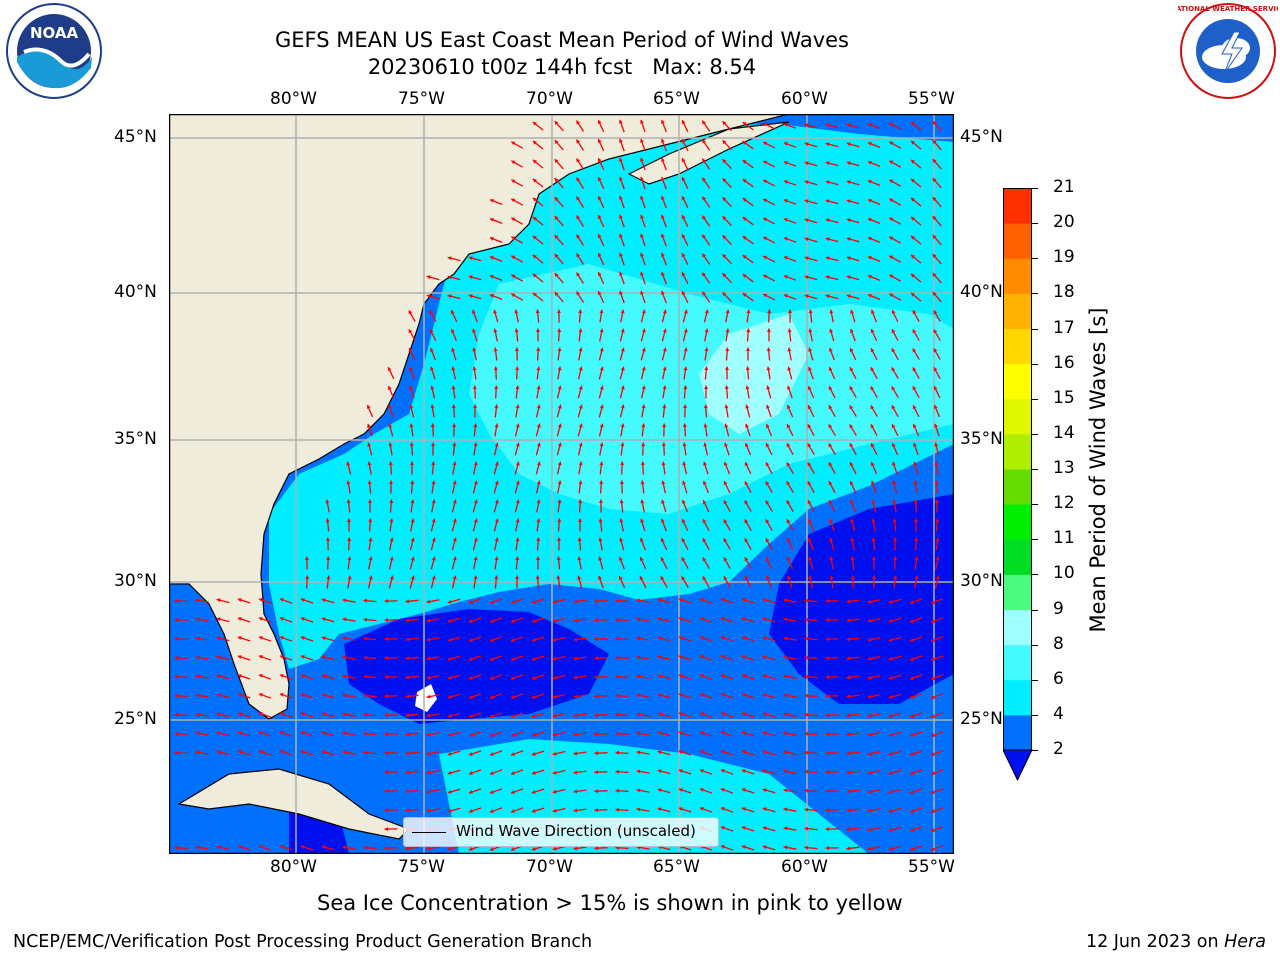 The image size is (1280, 960). What do you see at coordinates (54, 33) in the screenshot?
I see `noaa-logo-text: NOAA` at bounding box center [54, 33].